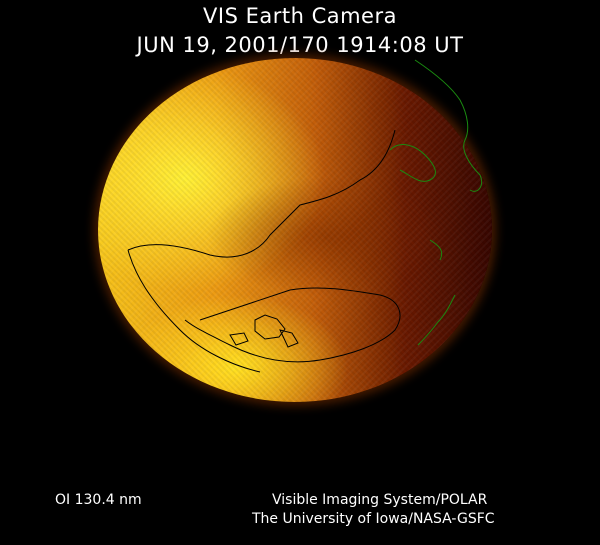 Image resolution: width=600 pixels, height=545 pixels. Describe the element at coordinates (380, 500) in the screenshot. I see `instrument-credit: Visible Imaging System/POLAR` at that location.